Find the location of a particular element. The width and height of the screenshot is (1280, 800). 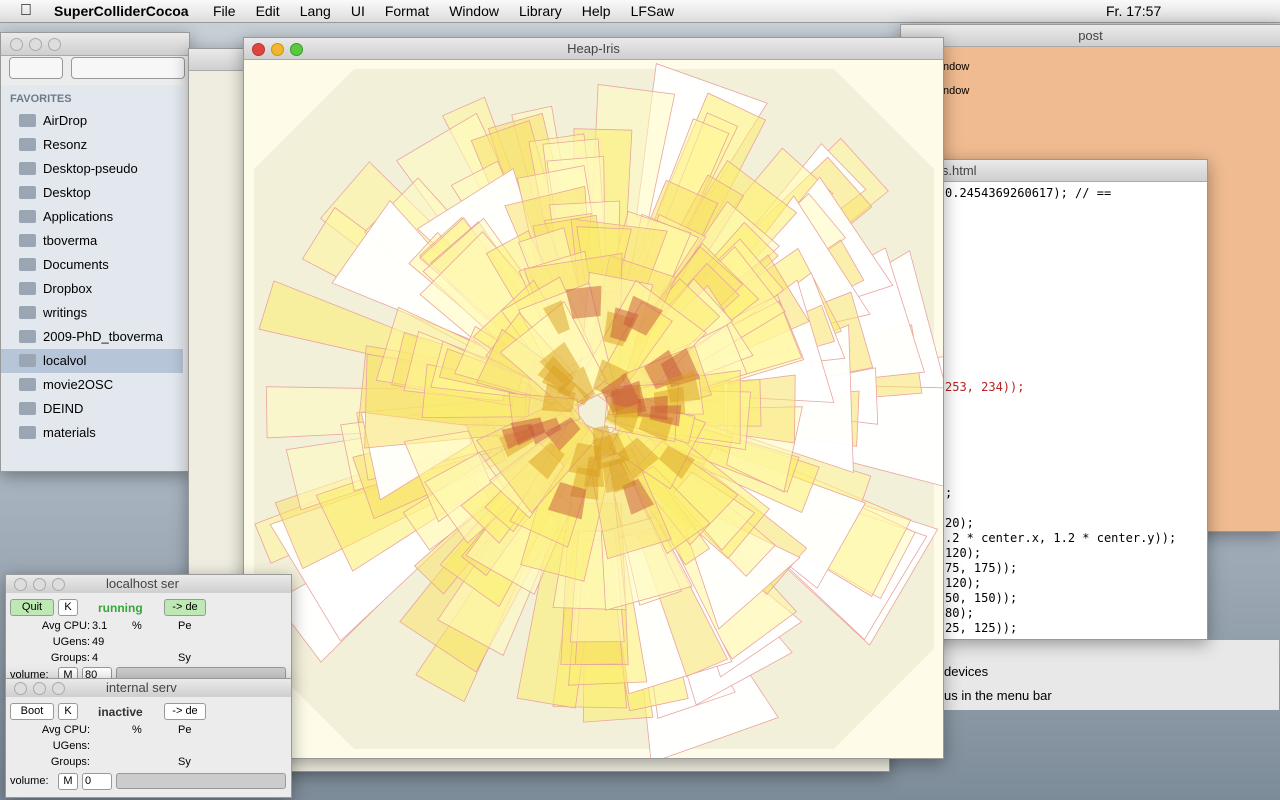

code-line: 20); is located at coordinates (959, 523).